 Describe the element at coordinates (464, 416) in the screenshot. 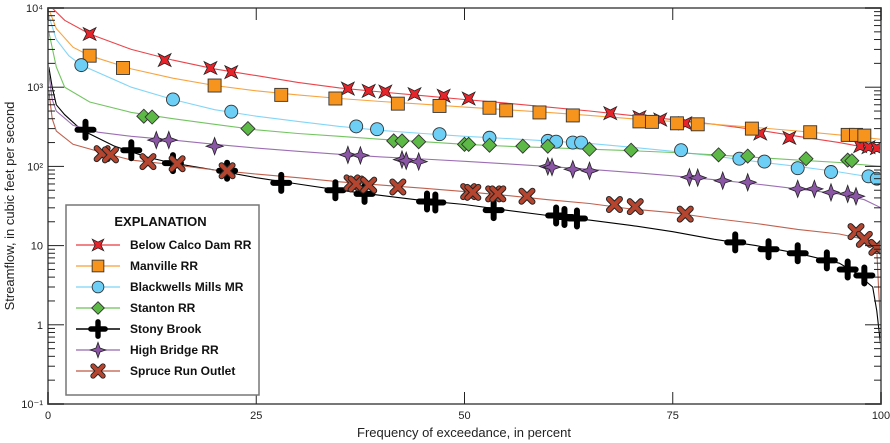

I see `x-tick-label: 50` at that location.